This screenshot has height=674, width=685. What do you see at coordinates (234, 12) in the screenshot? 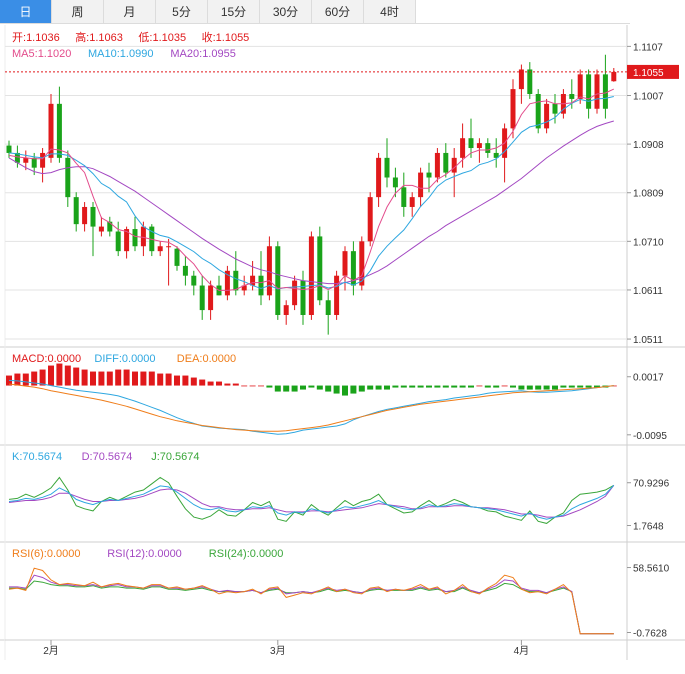
I see `tab-4: 15分` at bounding box center [234, 12].